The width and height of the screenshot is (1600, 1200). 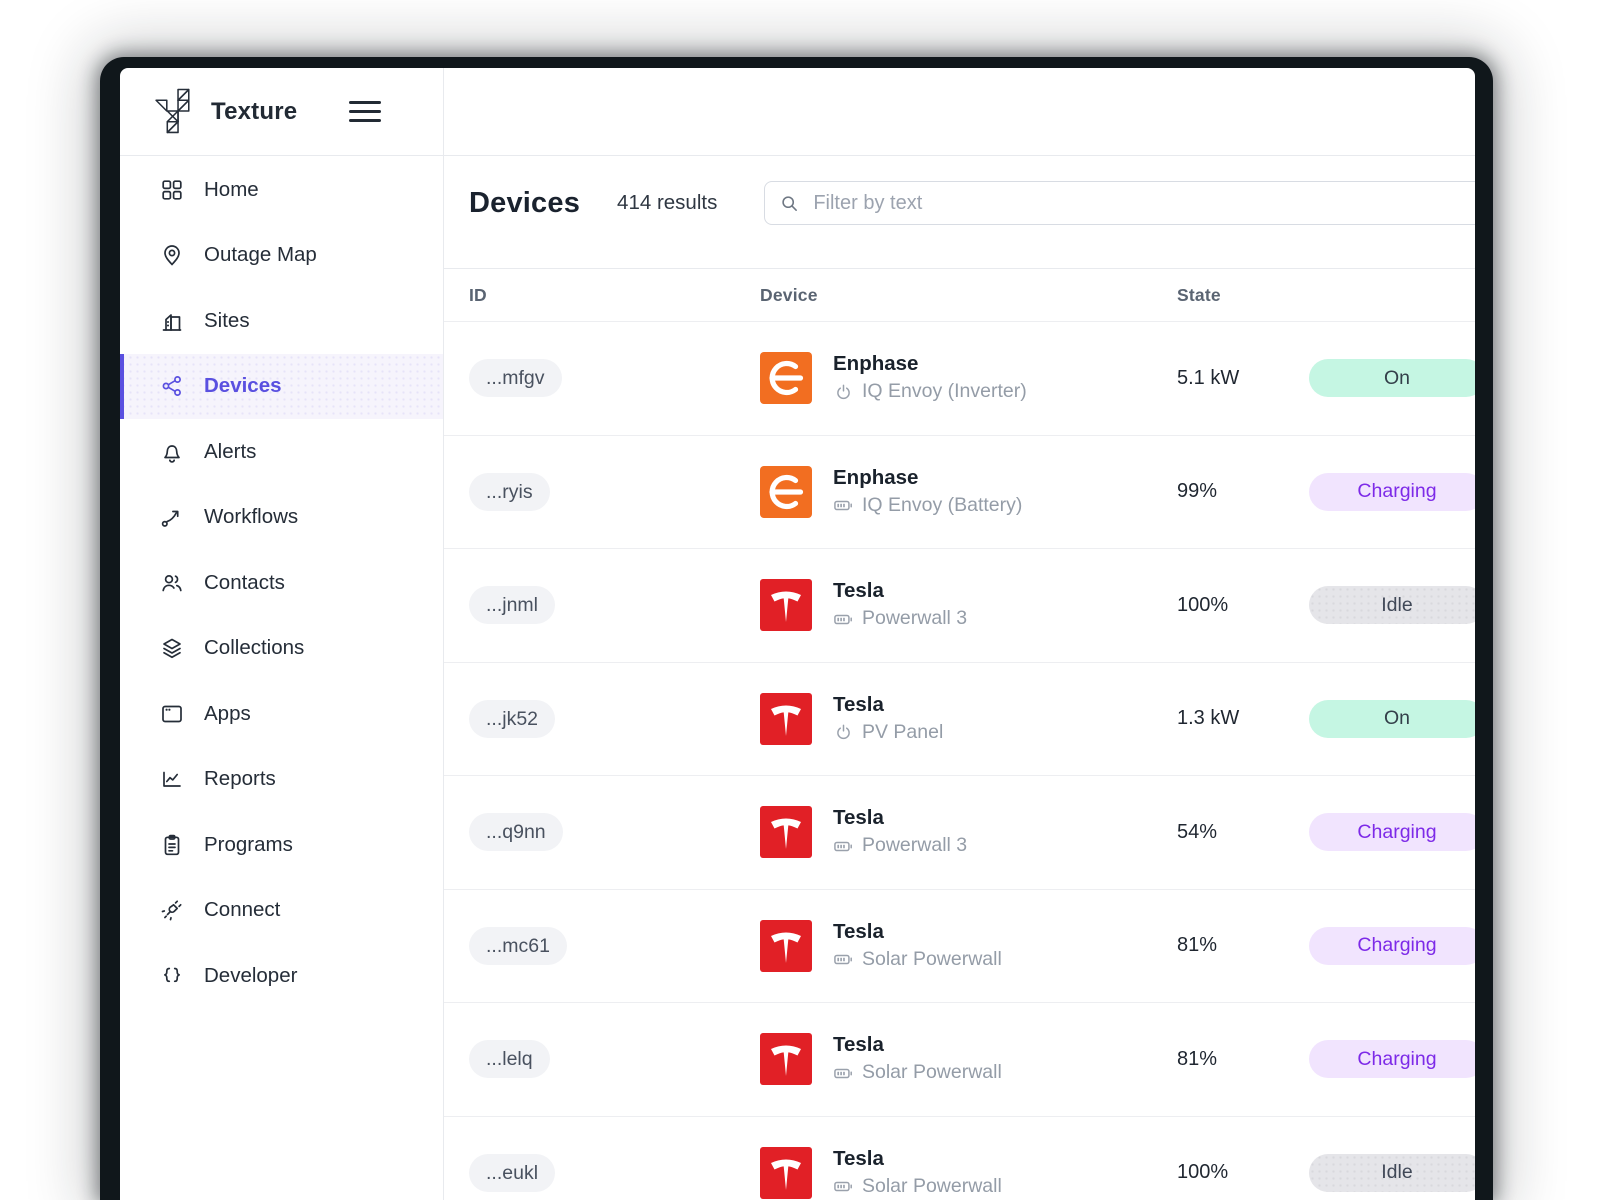 I want to click on device-model-label: IQ Envoy (Inverter), so click(x=944, y=391).